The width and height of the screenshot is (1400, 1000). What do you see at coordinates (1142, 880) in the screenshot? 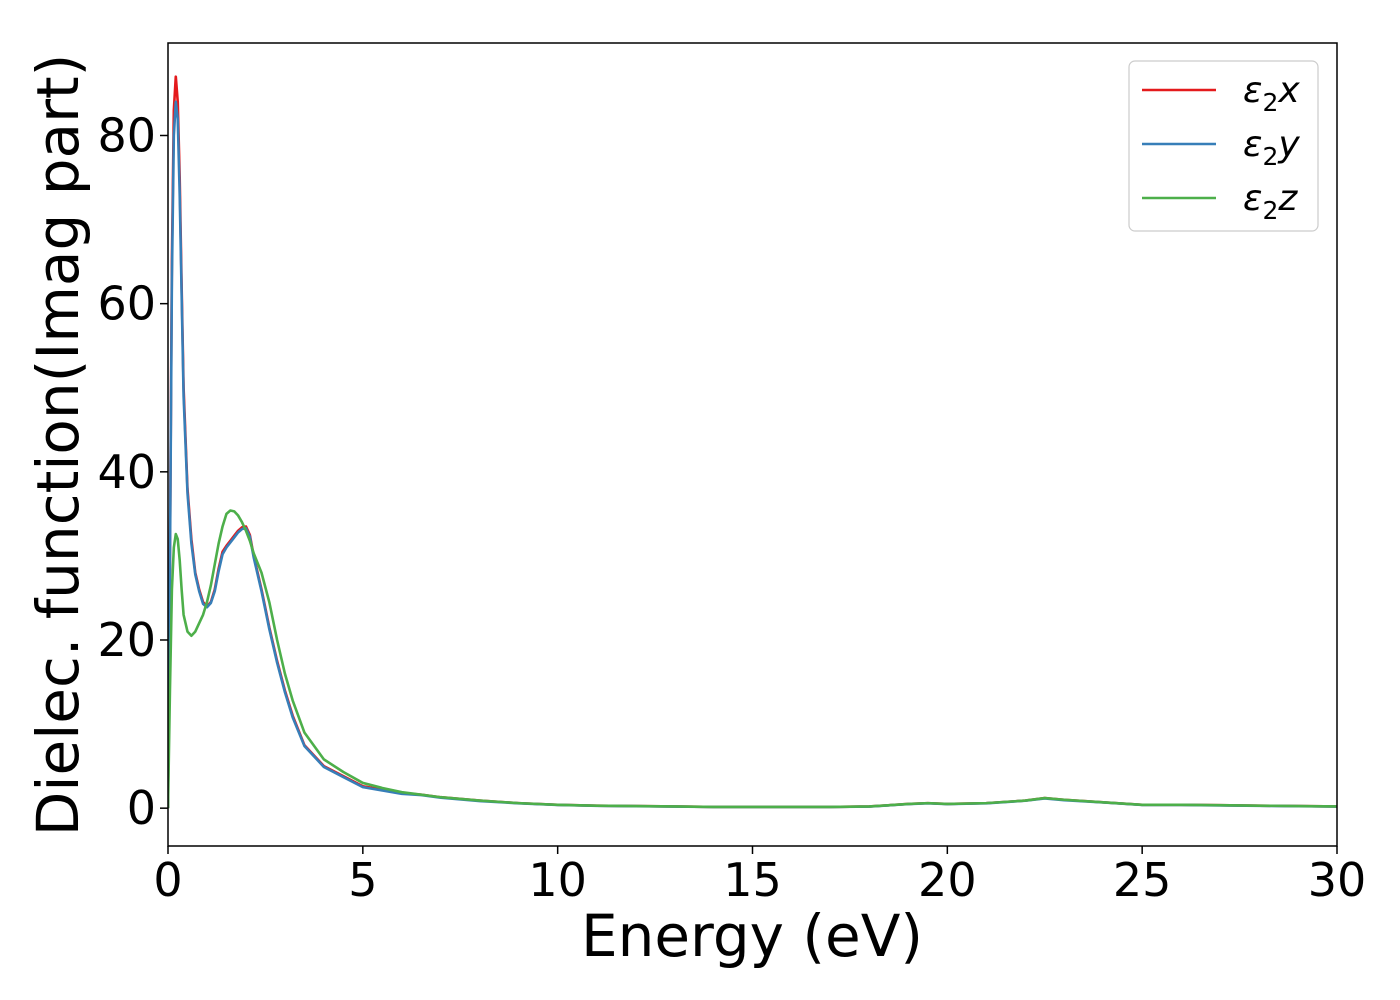
I see `x-tick-label: 25` at bounding box center [1142, 880].